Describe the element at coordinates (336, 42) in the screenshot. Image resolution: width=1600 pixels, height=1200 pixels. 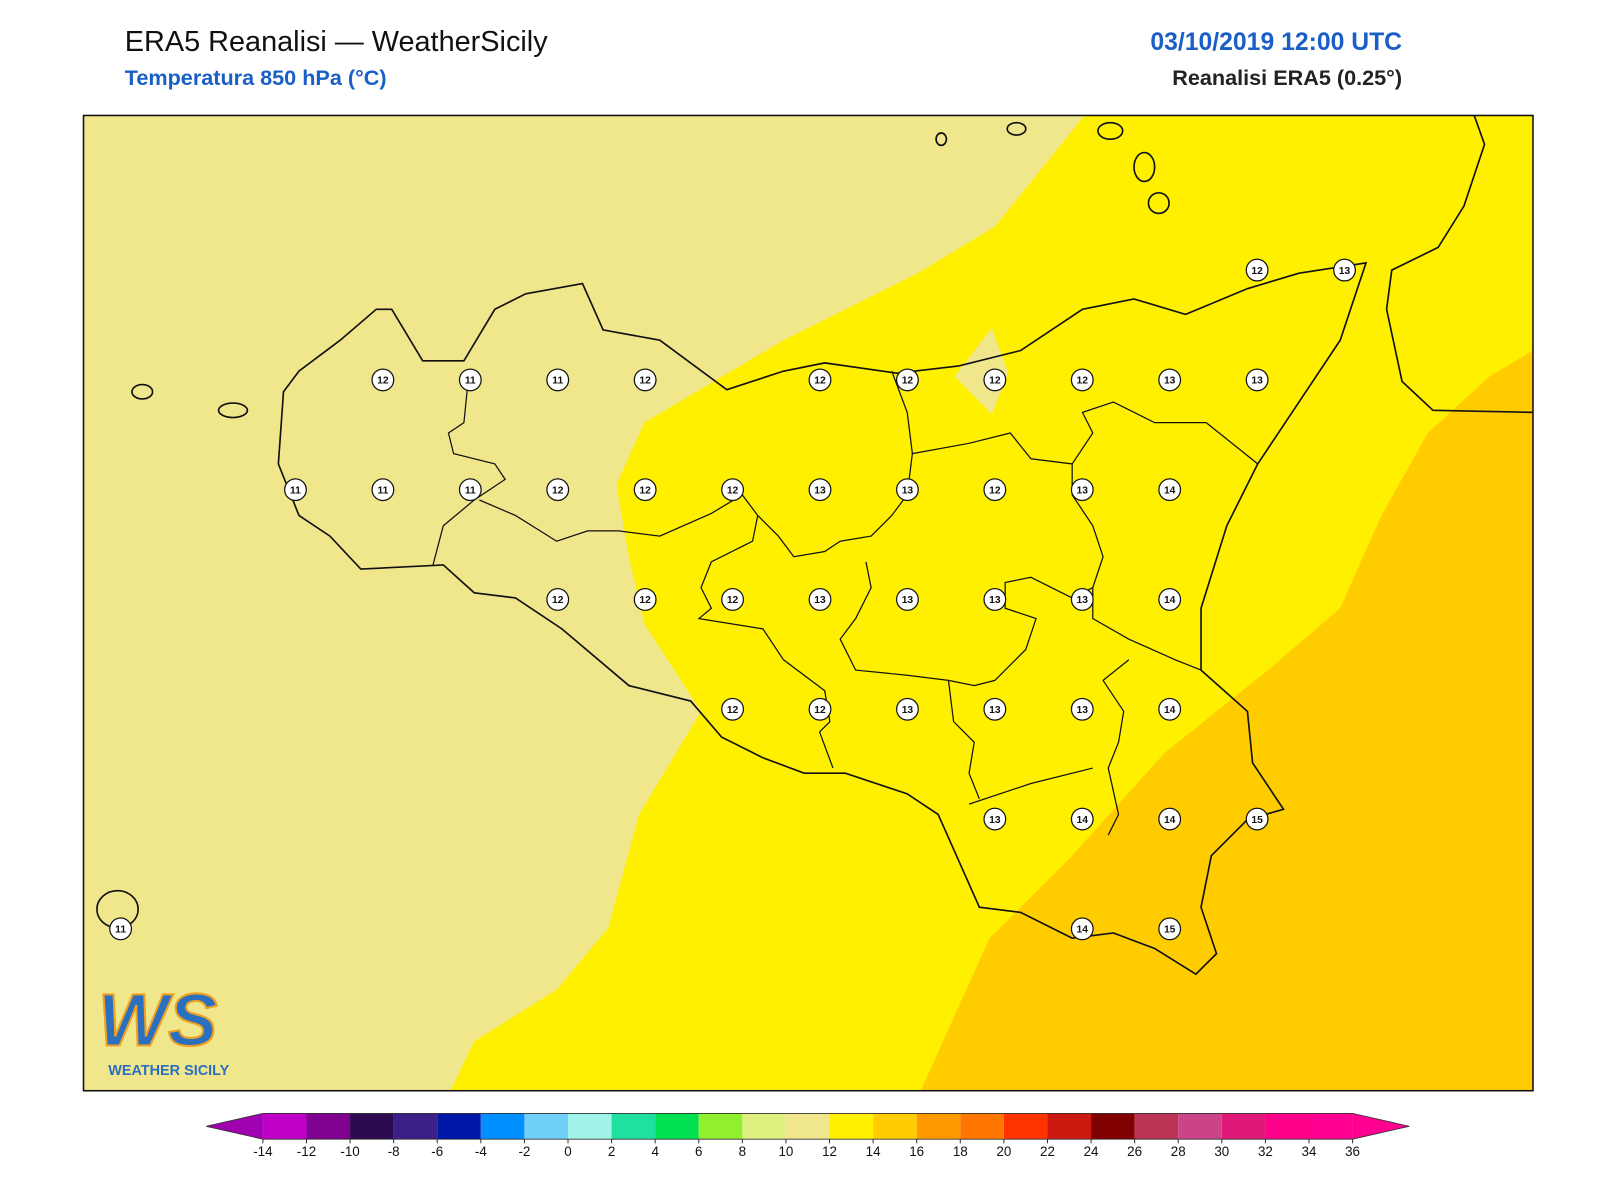
I see `title: ERA5 Reanalisi — WeatherSicily` at that location.